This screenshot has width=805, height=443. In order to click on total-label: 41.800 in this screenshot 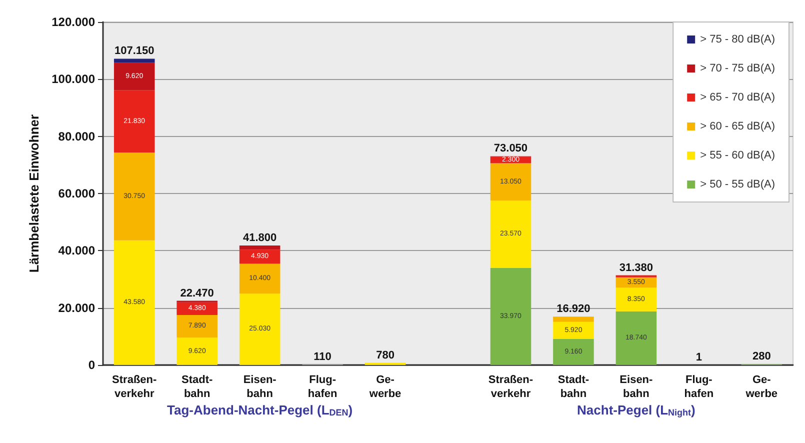, I will do `click(259, 238)`.